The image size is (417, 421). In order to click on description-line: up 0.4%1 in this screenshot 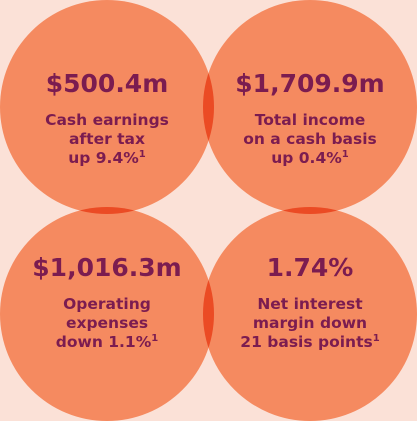, I will do `click(310, 158)`.